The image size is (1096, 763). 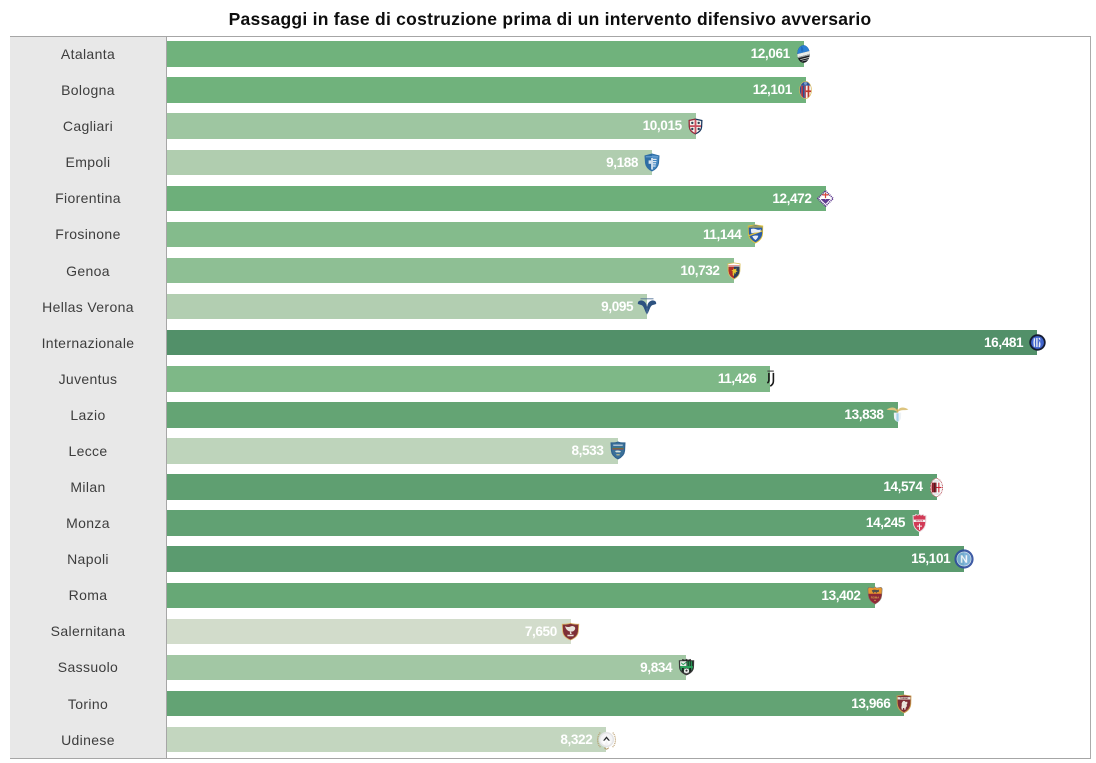 What do you see at coordinates (874, 597) in the screenshot?
I see `svg-text: ROMA` at bounding box center [874, 597].